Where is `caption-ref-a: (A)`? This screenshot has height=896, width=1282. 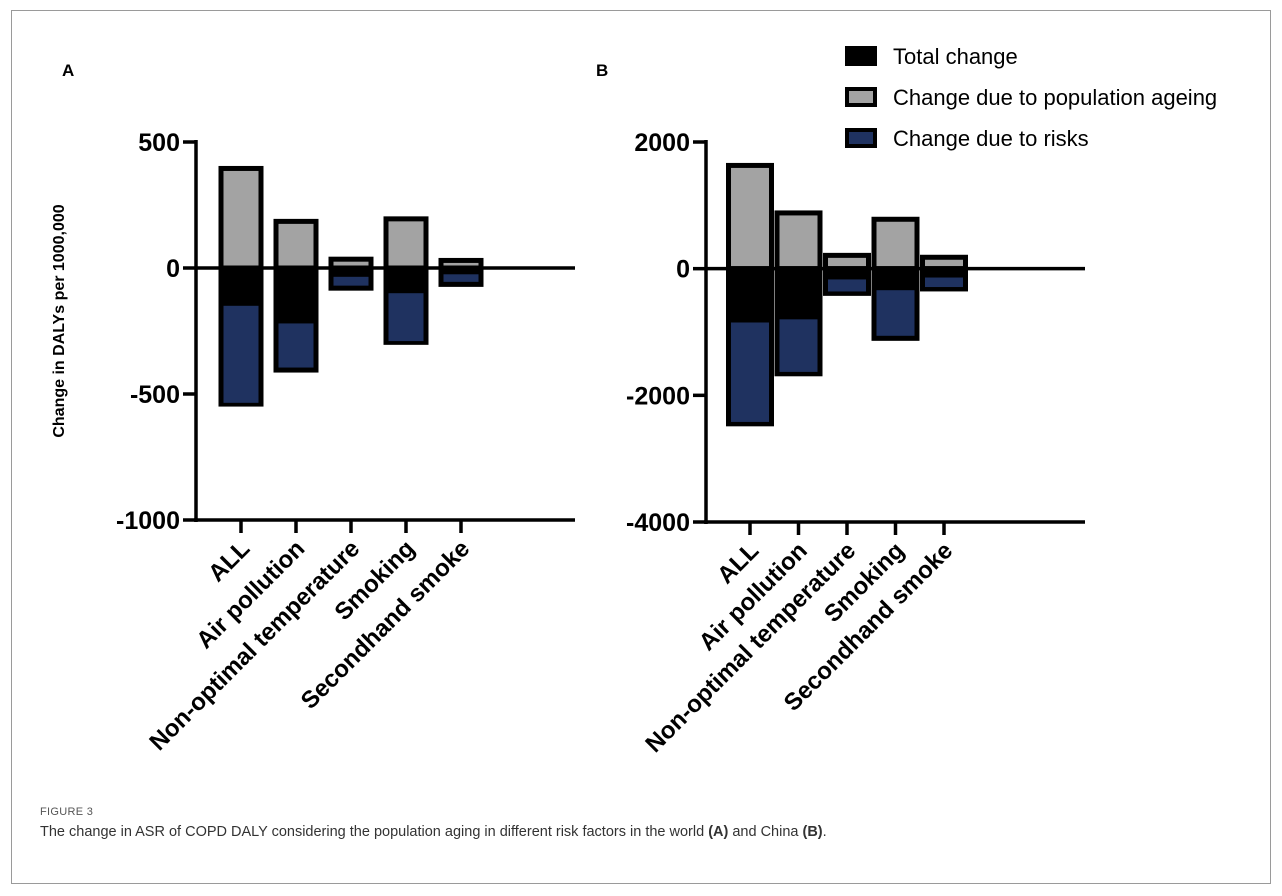
caption-ref-a: (A) is located at coordinates (718, 832).